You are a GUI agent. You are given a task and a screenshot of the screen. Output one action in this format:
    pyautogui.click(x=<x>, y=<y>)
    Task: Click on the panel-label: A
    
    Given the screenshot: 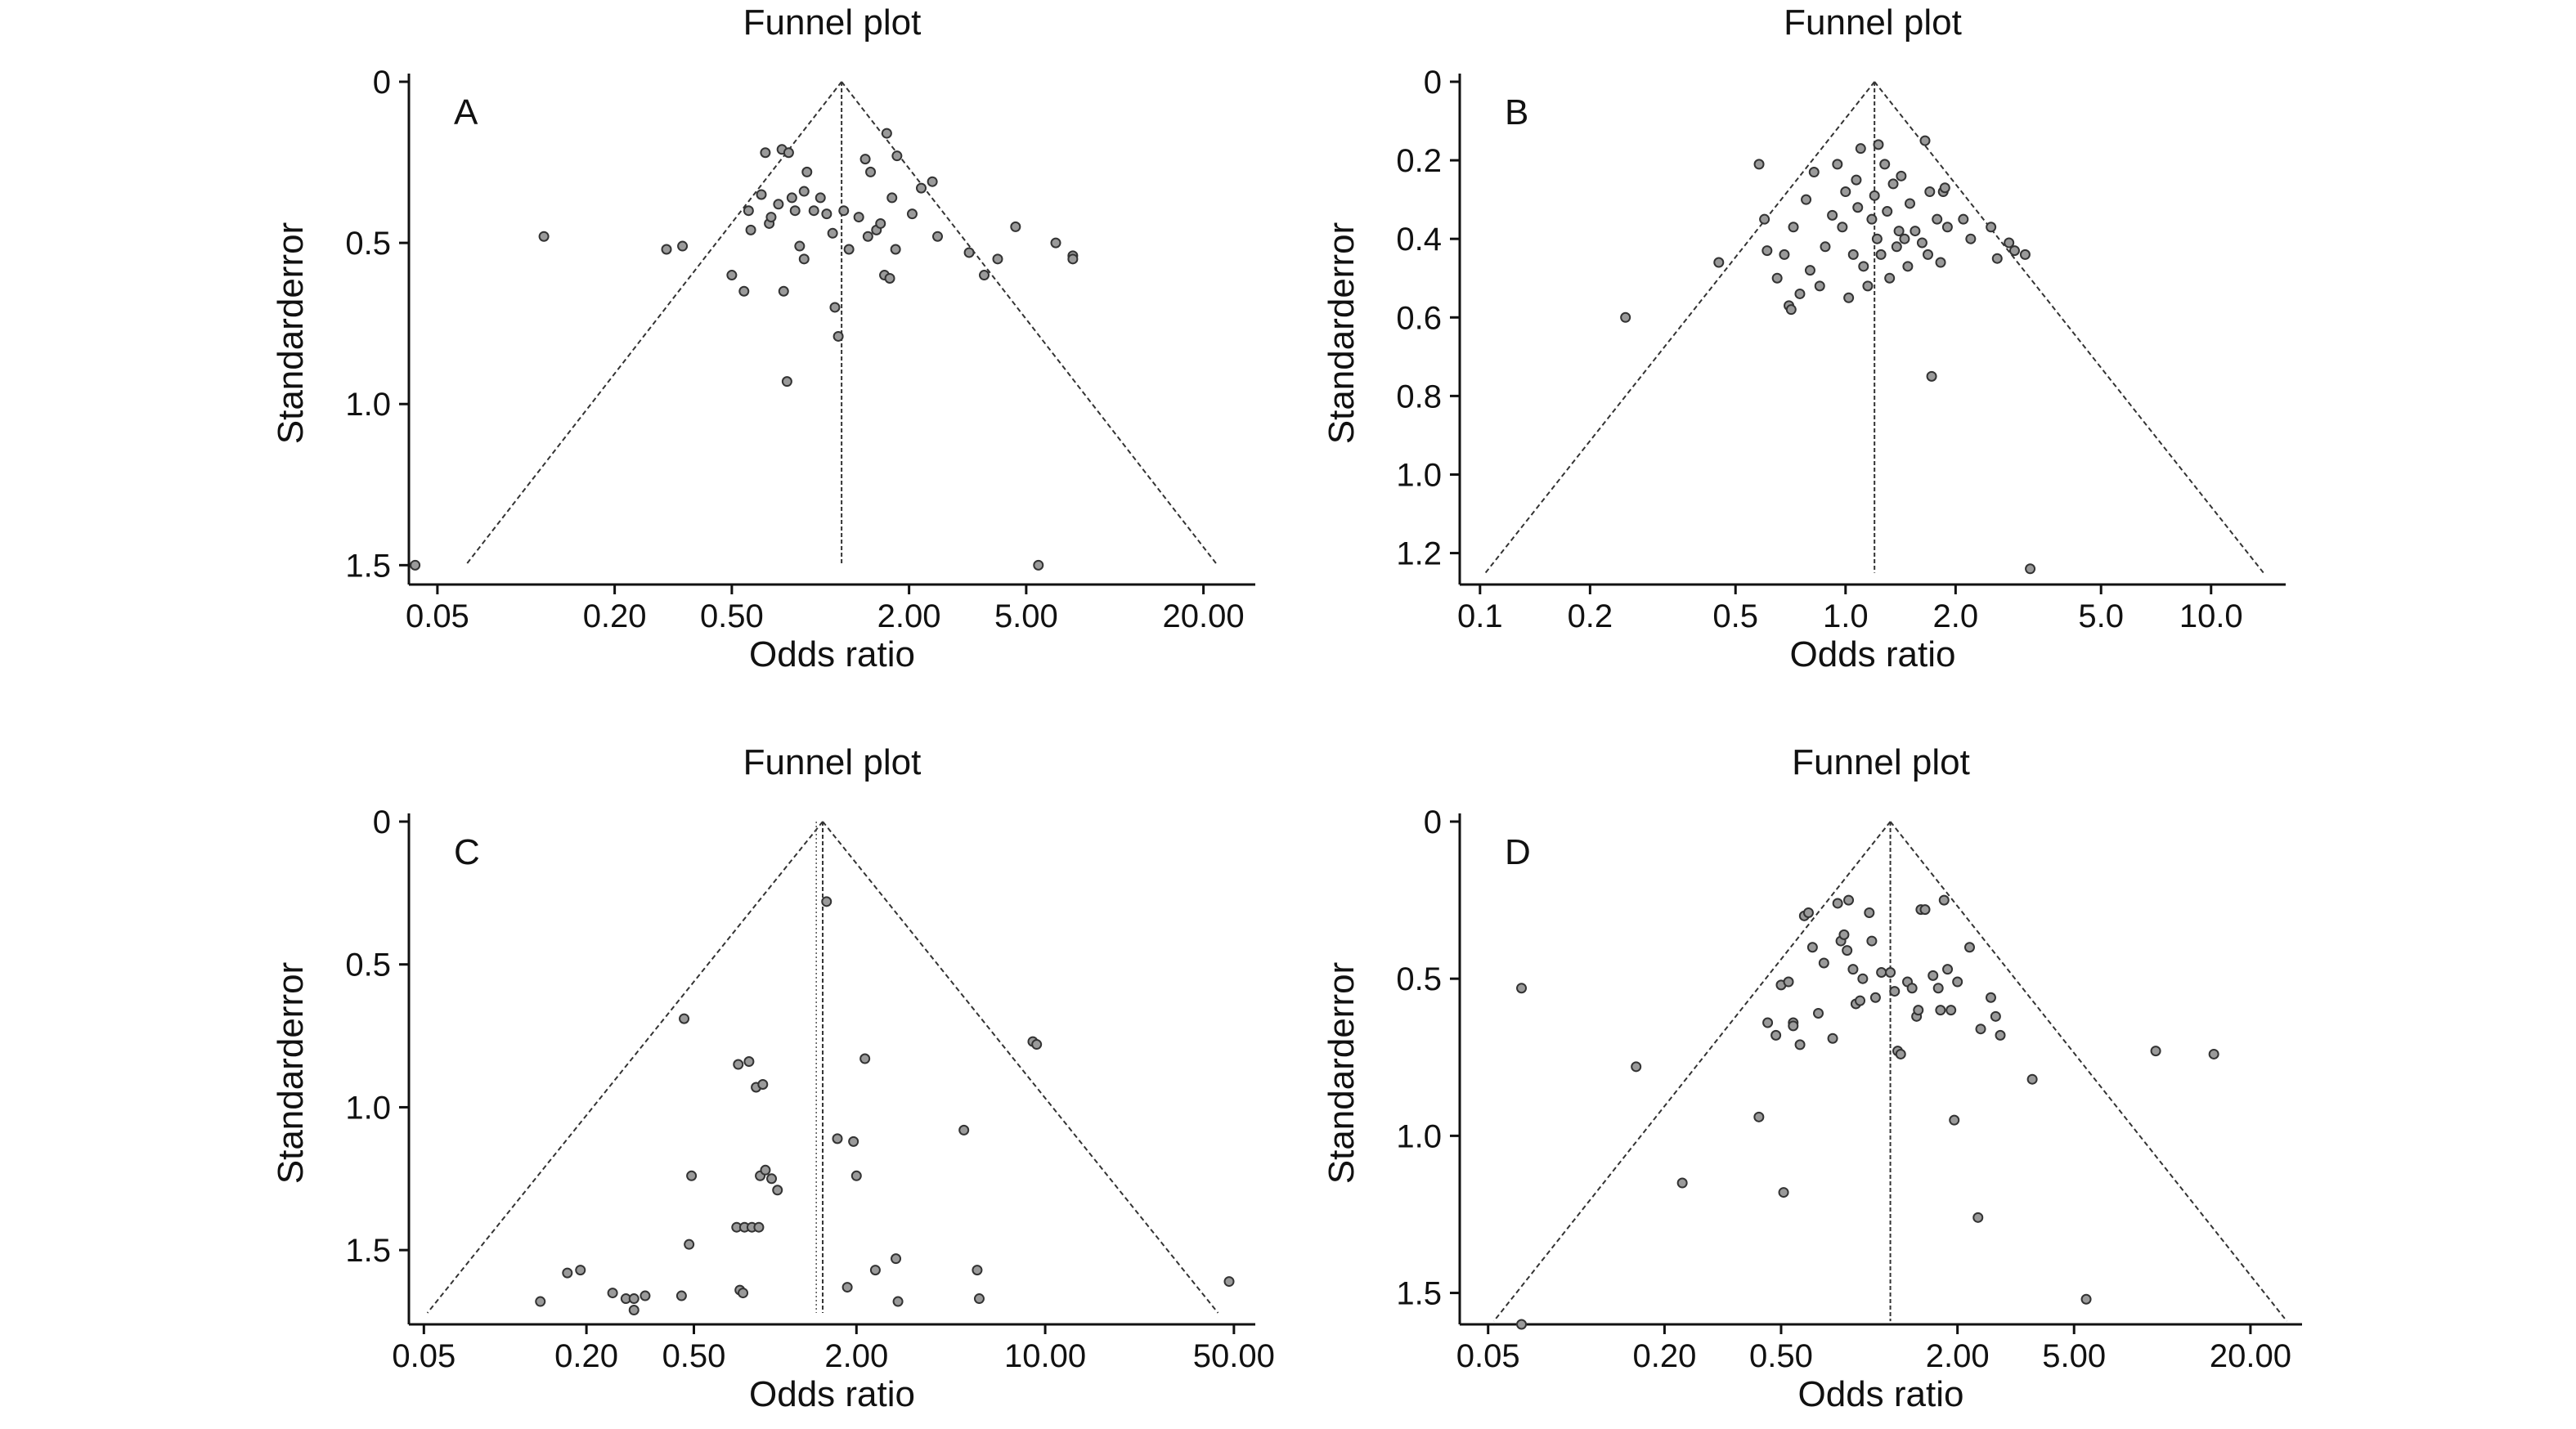 What is the action you would take?
    pyautogui.click(x=466, y=112)
    